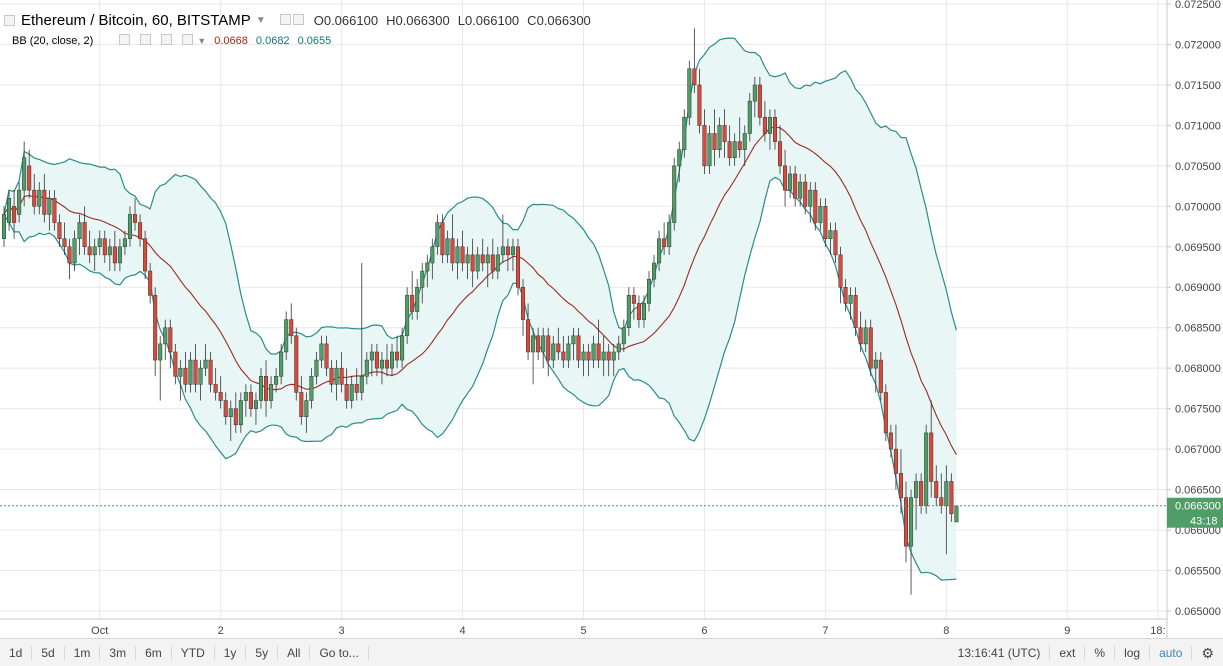  I want to click on auto-toggle: auto, so click(1170, 652).